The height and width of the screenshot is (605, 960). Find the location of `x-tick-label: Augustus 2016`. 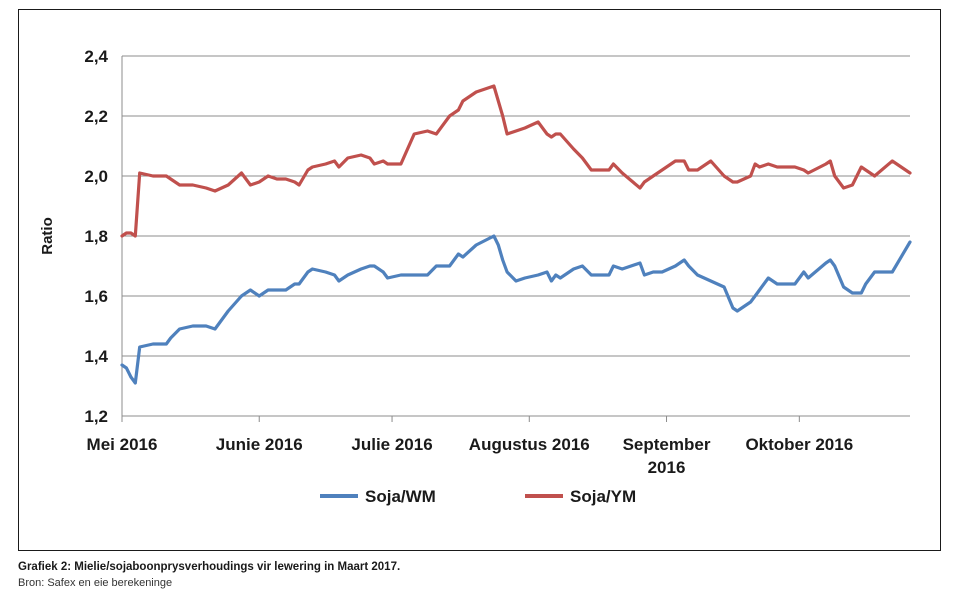

x-tick-label: Augustus 2016 is located at coordinates (529, 444).